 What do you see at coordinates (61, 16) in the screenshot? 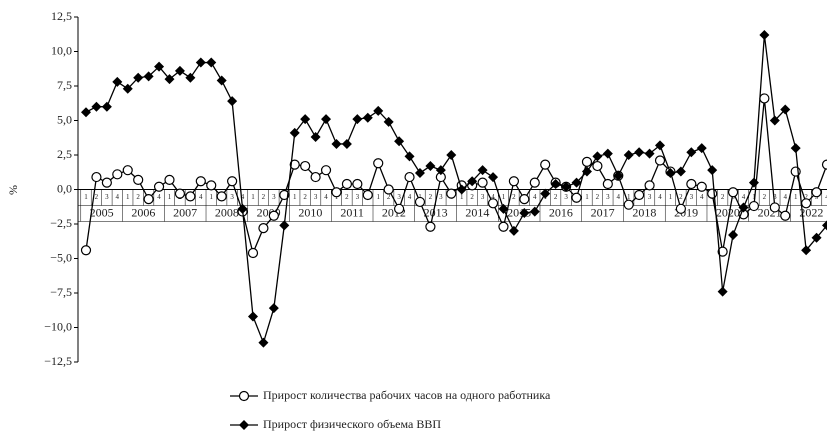
I see `y-tick-label: 12,5` at bounding box center [61, 16].